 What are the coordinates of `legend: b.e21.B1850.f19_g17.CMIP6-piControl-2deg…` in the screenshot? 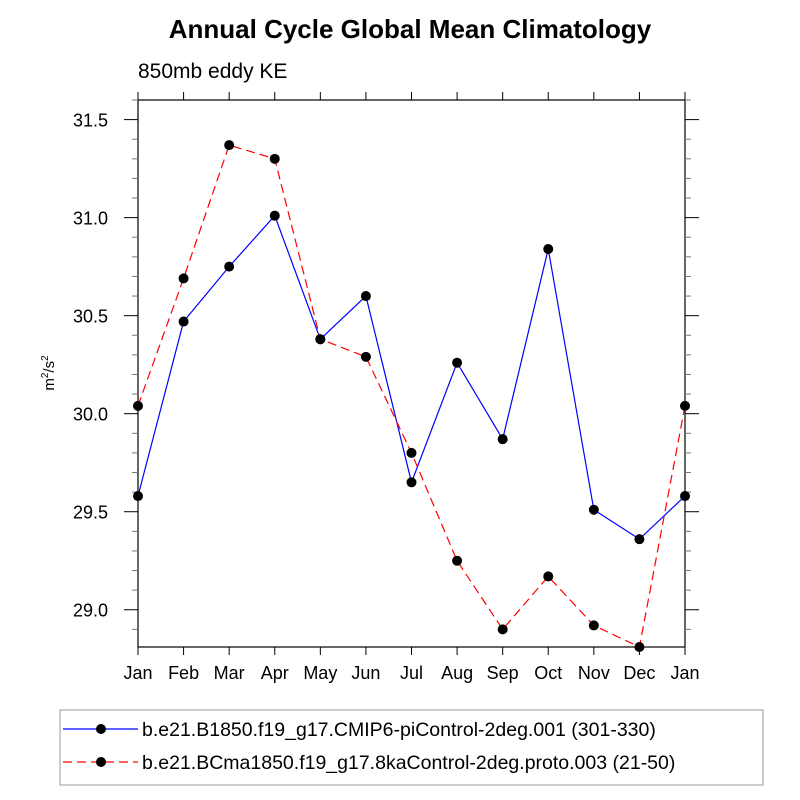 It's located at (411, 747).